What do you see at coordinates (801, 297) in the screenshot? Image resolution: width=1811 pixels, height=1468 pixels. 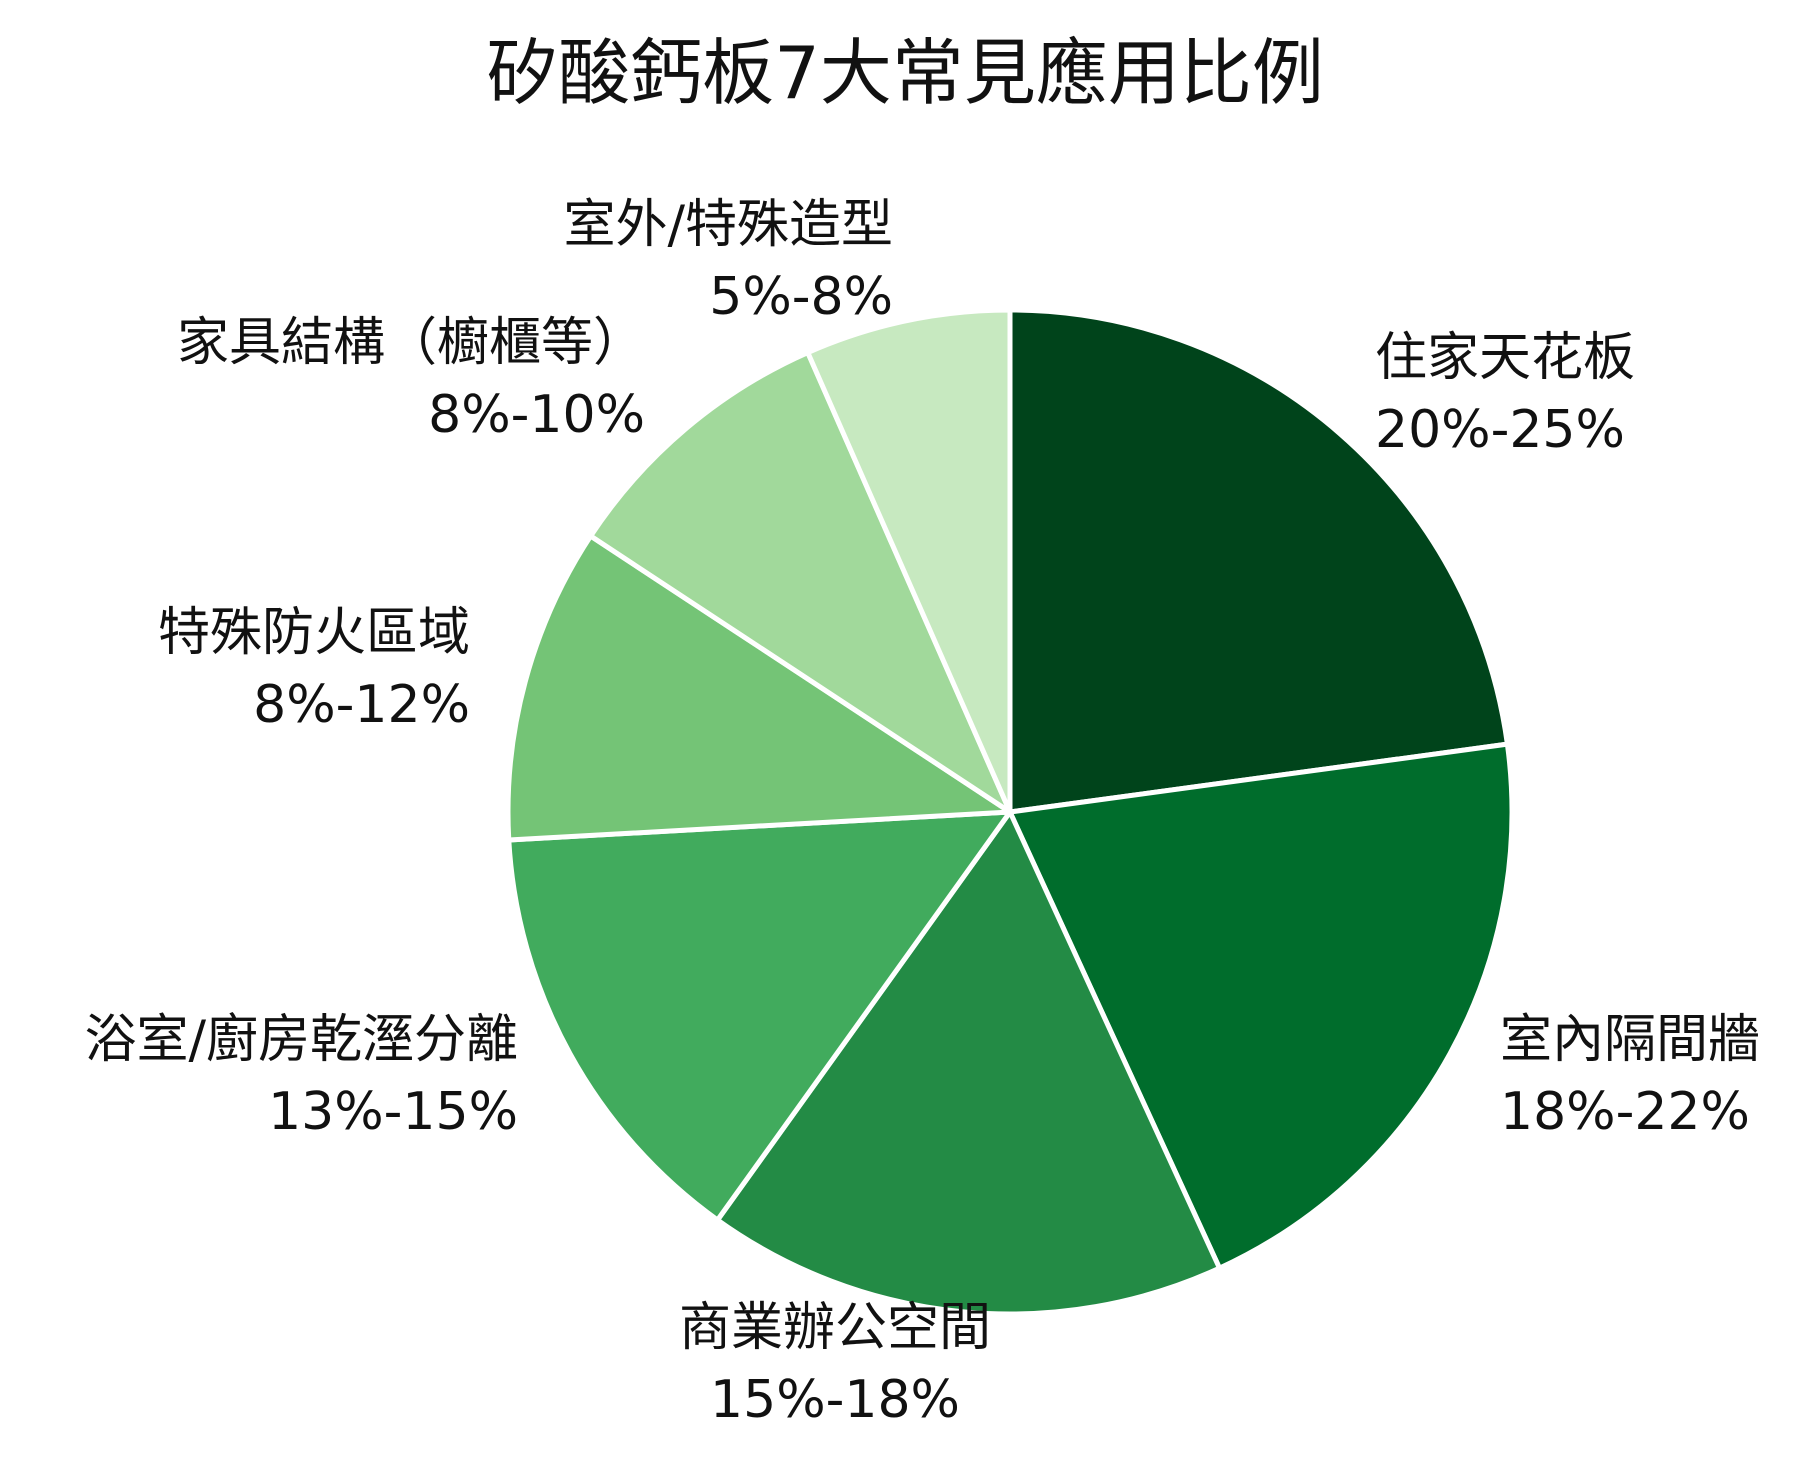 I see `slice-range-label: 5%-8%` at bounding box center [801, 297].